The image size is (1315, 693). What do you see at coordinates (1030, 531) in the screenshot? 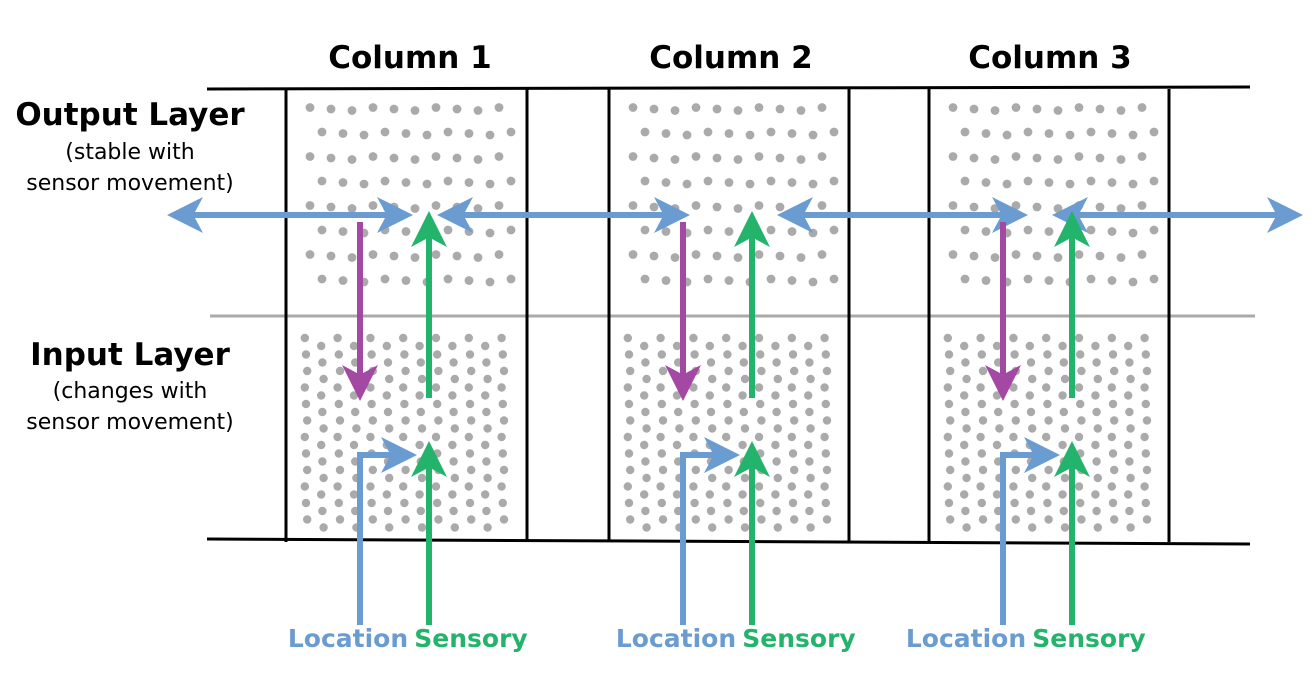
I see `column-3-location-input-arrow` at bounding box center [1030, 531].